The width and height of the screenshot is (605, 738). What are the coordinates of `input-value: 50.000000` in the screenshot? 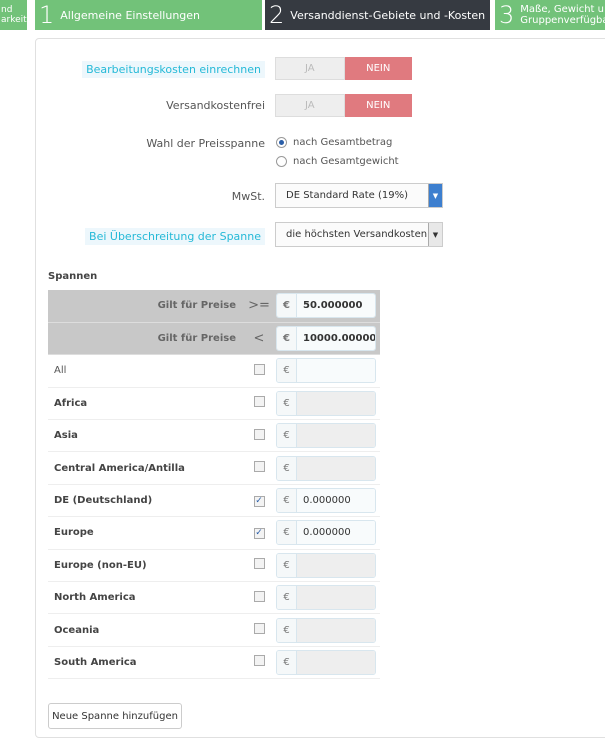 It's located at (336, 306).